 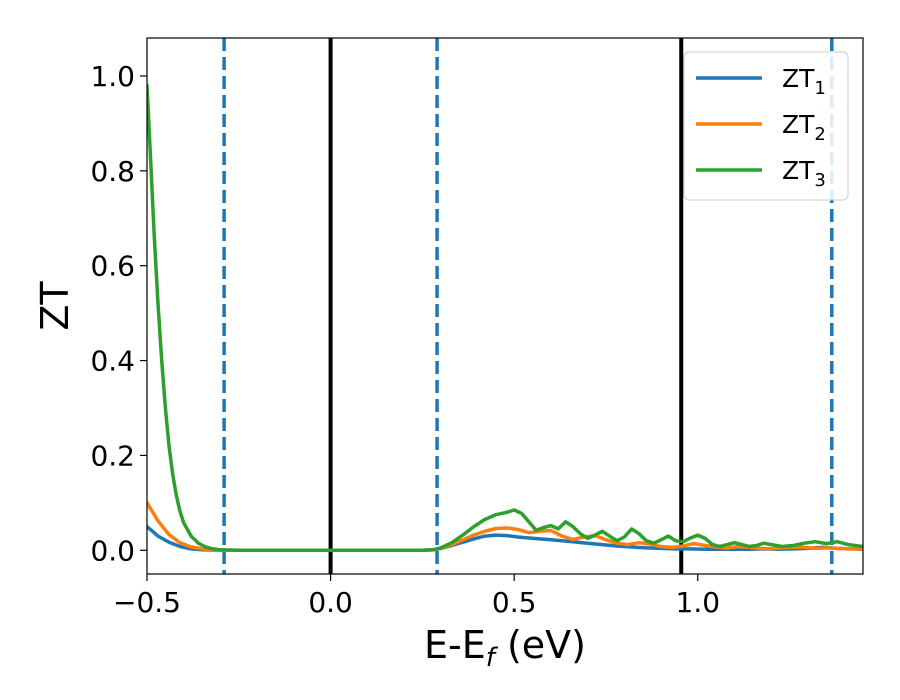 I want to click on y-tick-label: 0.0, so click(x=112, y=550).